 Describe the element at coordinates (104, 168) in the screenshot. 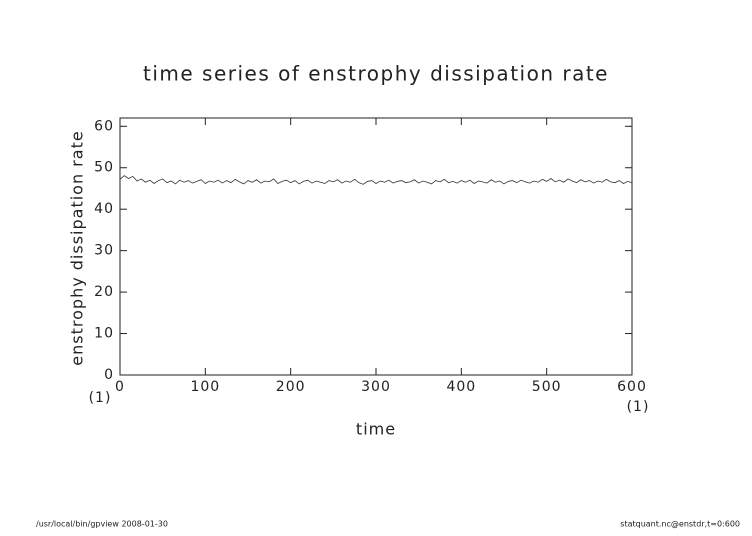

I see `y-tick-label: 50` at that location.